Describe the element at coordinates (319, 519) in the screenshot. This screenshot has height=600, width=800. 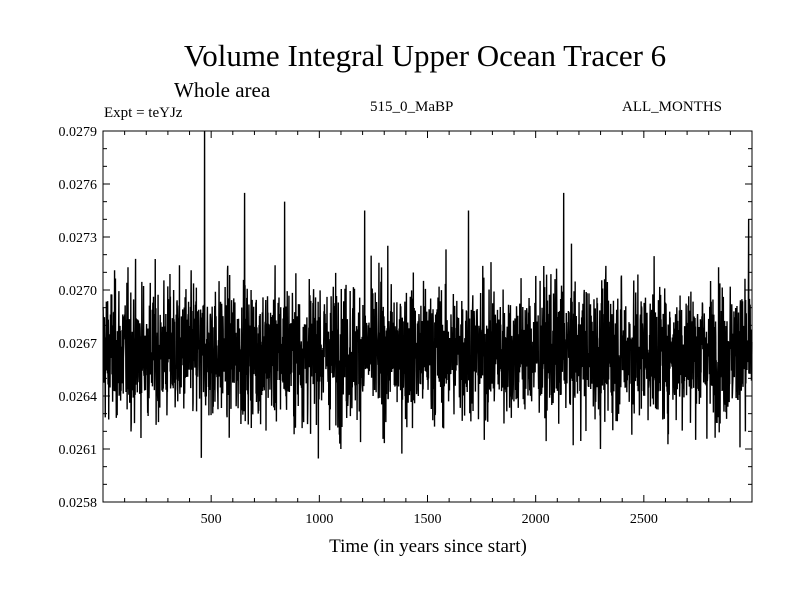
I see `x-tick-label: 1000` at that location.